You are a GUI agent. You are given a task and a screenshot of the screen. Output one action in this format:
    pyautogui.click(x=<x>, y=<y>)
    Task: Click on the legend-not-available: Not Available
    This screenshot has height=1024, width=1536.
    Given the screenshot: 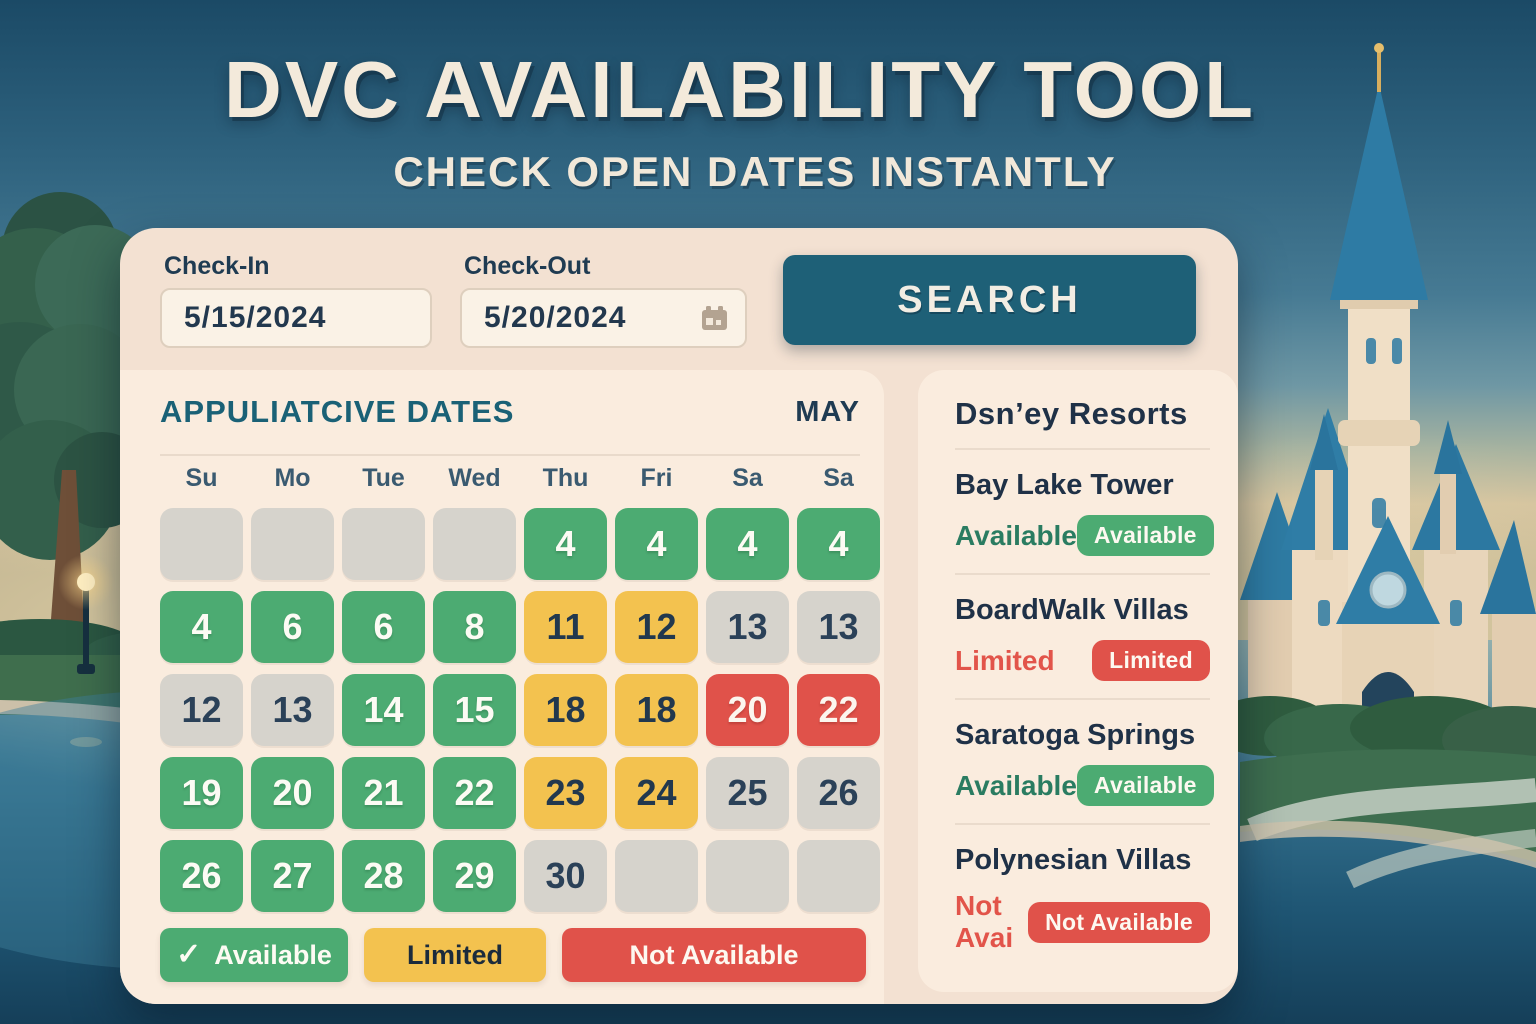 What is the action you would take?
    pyautogui.click(x=714, y=955)
    